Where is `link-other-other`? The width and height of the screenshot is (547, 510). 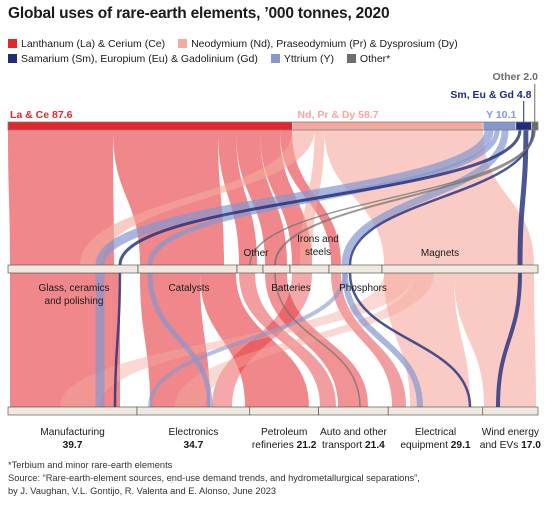 link-other-other is located at coordinates (392, 197).